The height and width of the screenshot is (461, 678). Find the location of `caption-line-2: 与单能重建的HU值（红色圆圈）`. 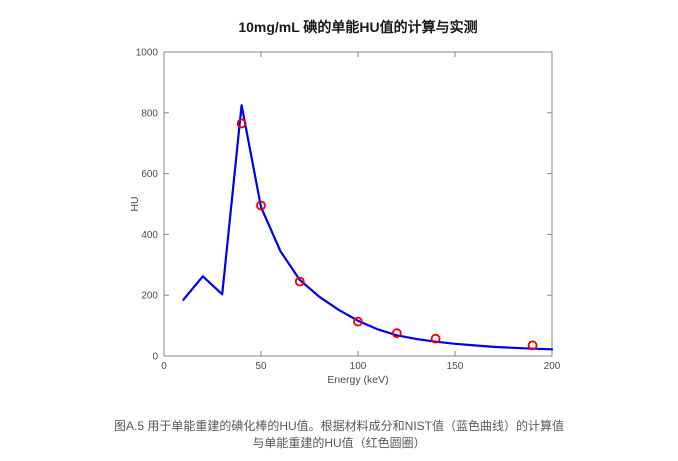

caption-line-2: 与单能重建的HU值（红色圆圈） is located at coordinates (339, 443).